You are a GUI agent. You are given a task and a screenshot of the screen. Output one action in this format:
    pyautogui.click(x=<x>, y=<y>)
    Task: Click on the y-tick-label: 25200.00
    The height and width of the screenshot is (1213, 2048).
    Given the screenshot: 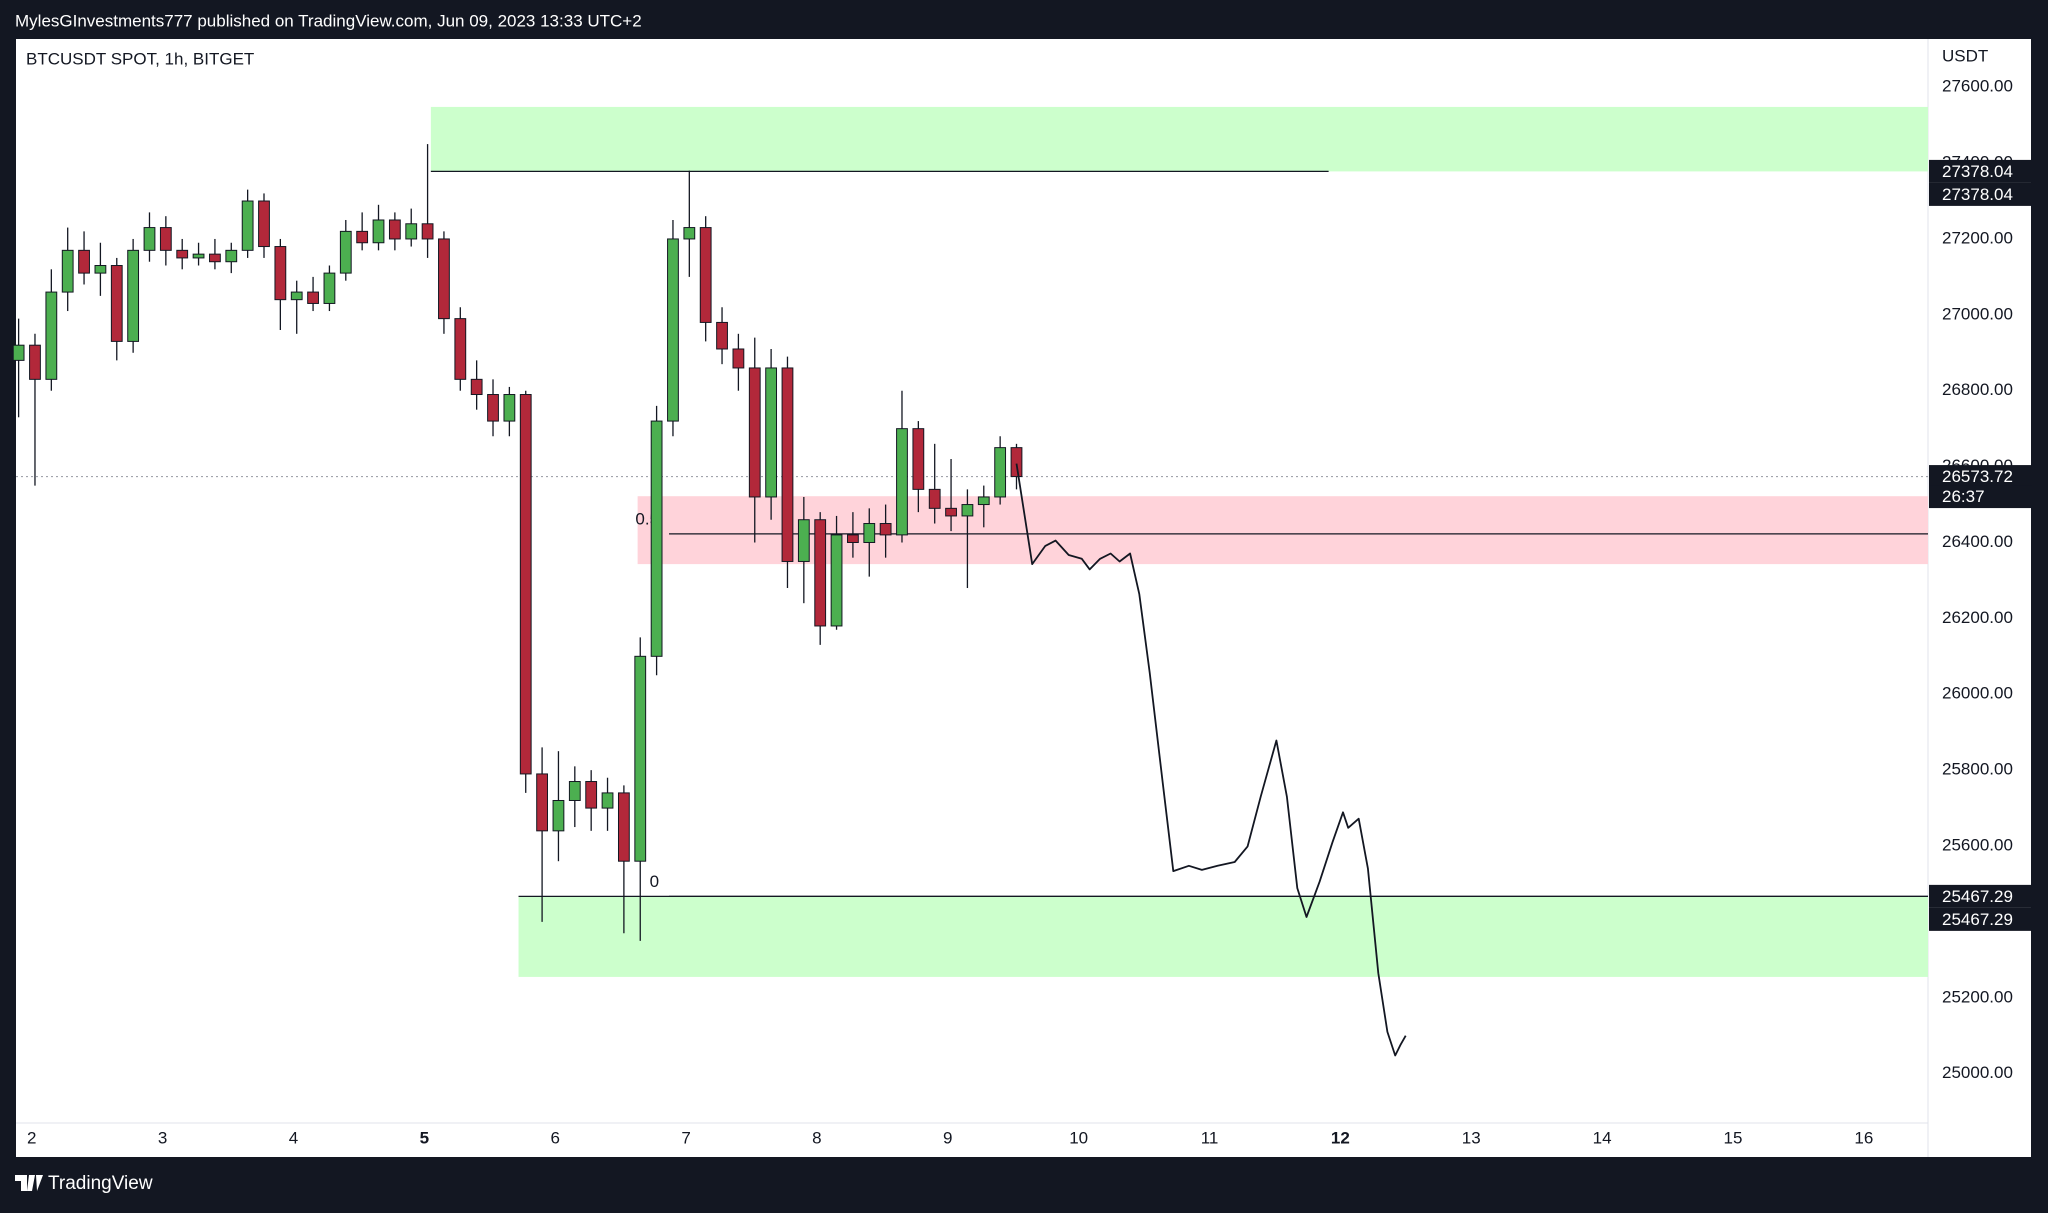 What is the action you would take?
    pyautogui.click(x=1977, y=996)
    